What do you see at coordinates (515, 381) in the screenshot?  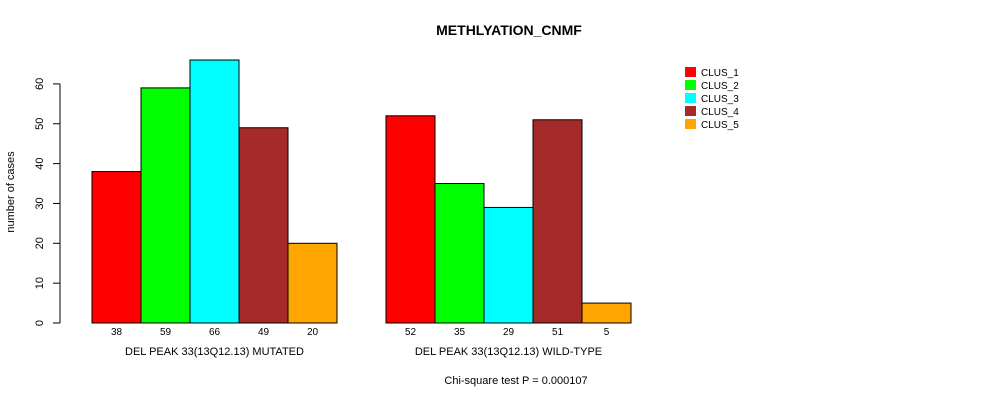 I see `chi-square-footnote: Chi-square test P = 0.000107` at bounding box center [515, 381].